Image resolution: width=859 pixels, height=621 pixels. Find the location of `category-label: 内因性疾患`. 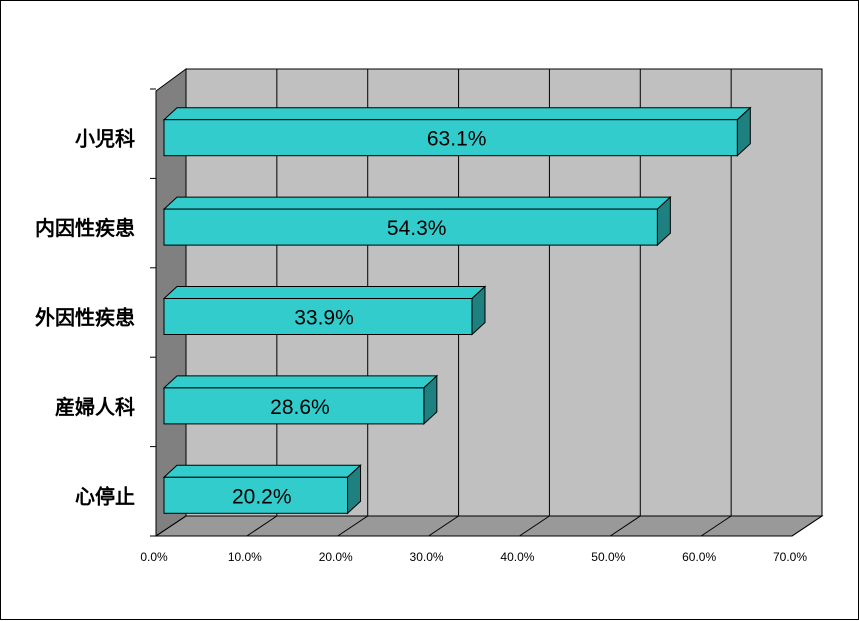

category-label: 内因性疾患 is located at coordinates (85, 228).